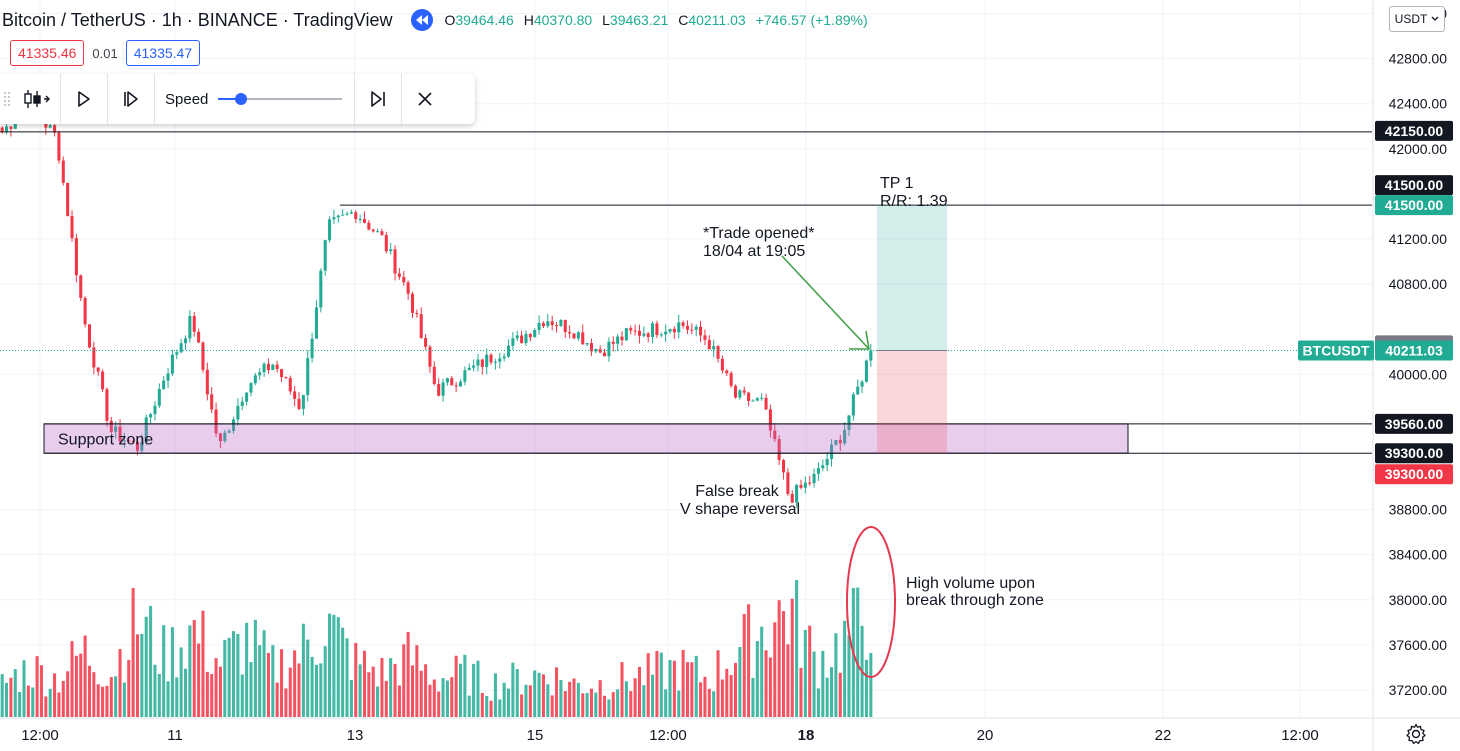  I want to click on step-forward-icon, so click(131, 99).